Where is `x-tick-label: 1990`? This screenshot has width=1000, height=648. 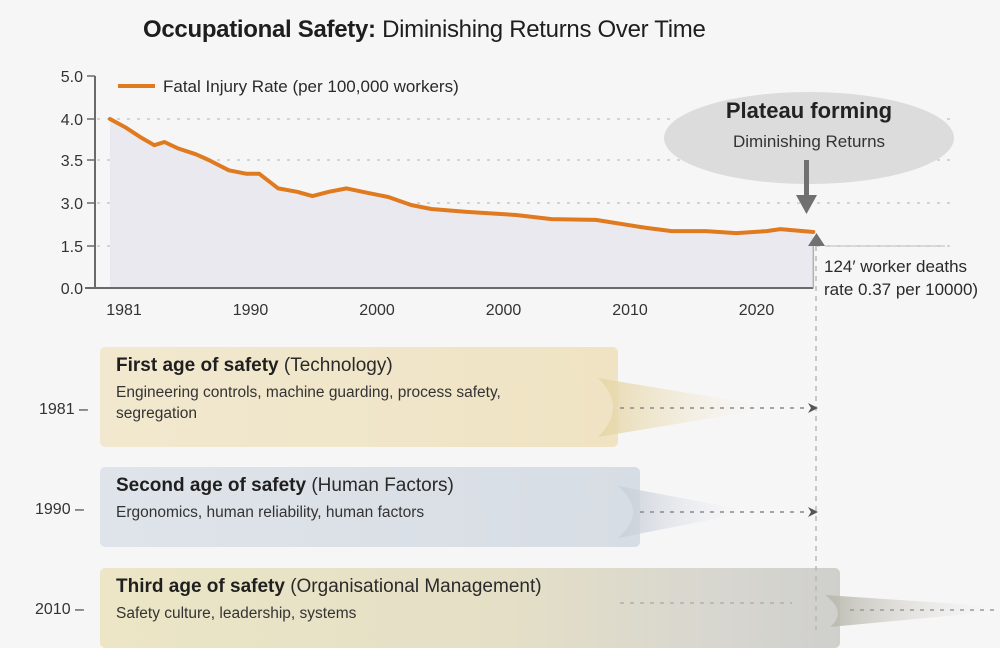
x-tick-label: 1990 is located at coordinates (251, 310).